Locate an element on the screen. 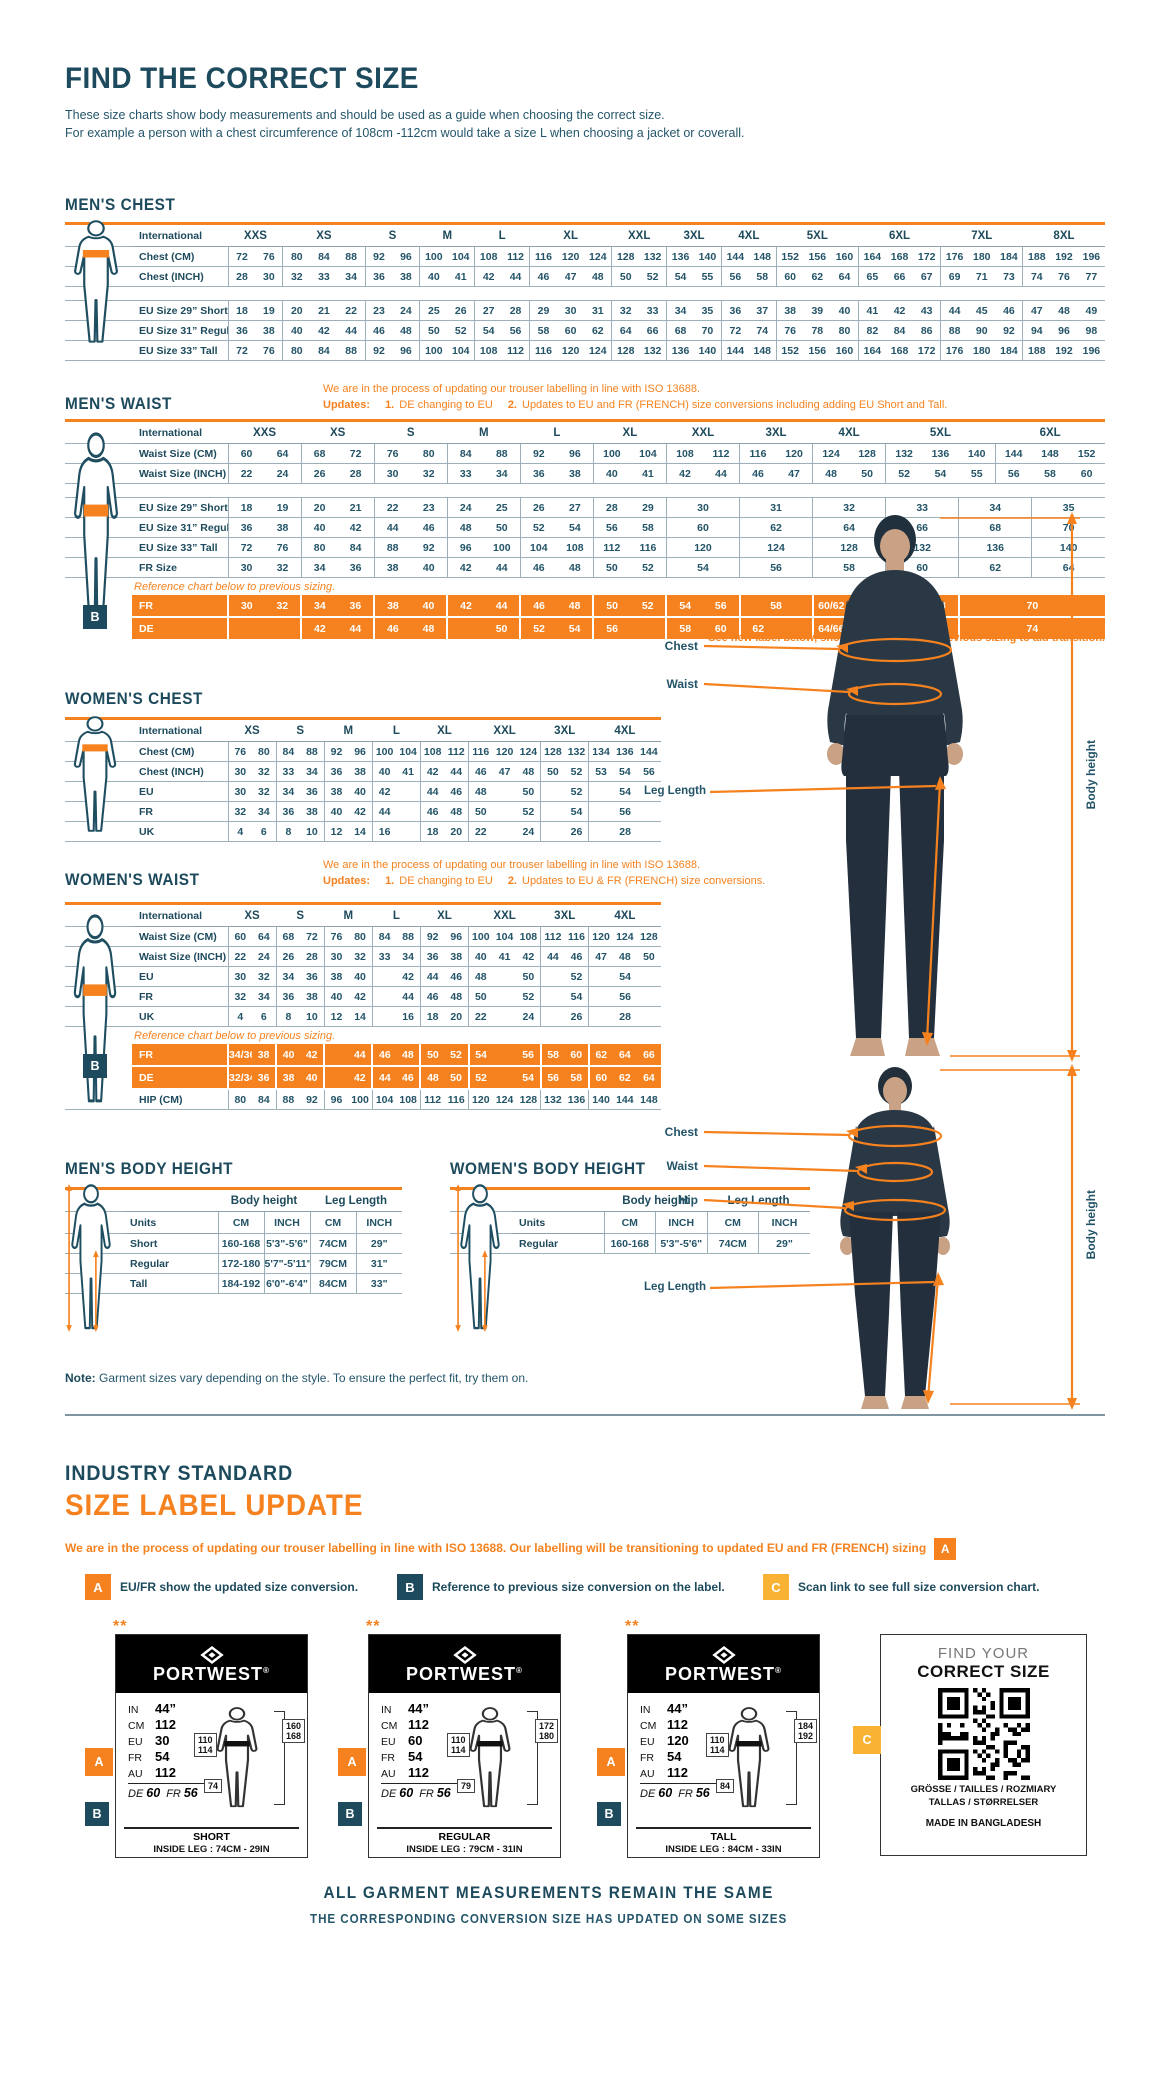 Image resolution: width=1157 pixels, height=2076 pixels. size-value: 33 is located at coordinates (384, 956).